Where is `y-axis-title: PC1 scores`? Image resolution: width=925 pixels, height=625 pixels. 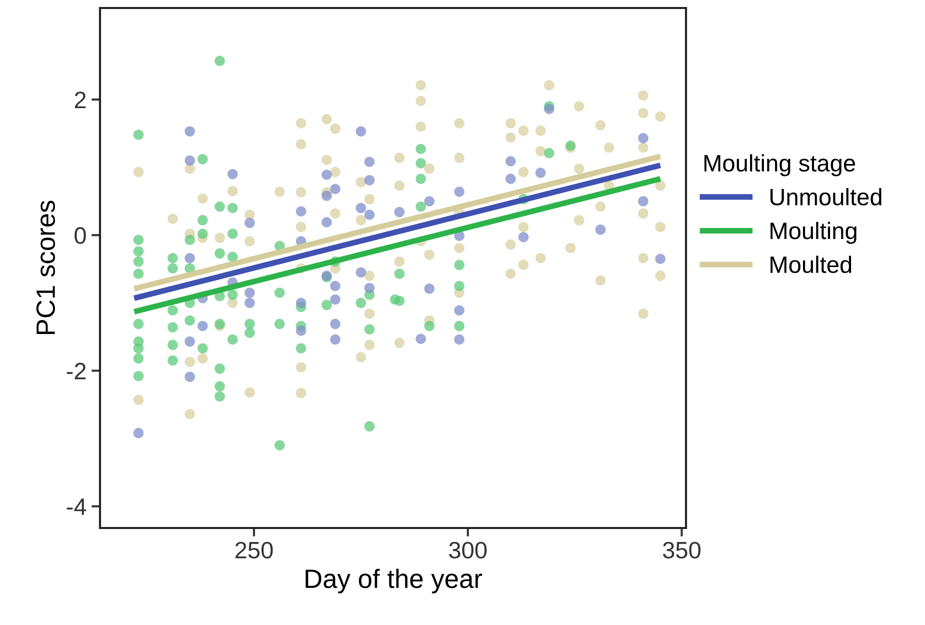
y-axis-title: PC1 scores is located at coordinates (46, 267).